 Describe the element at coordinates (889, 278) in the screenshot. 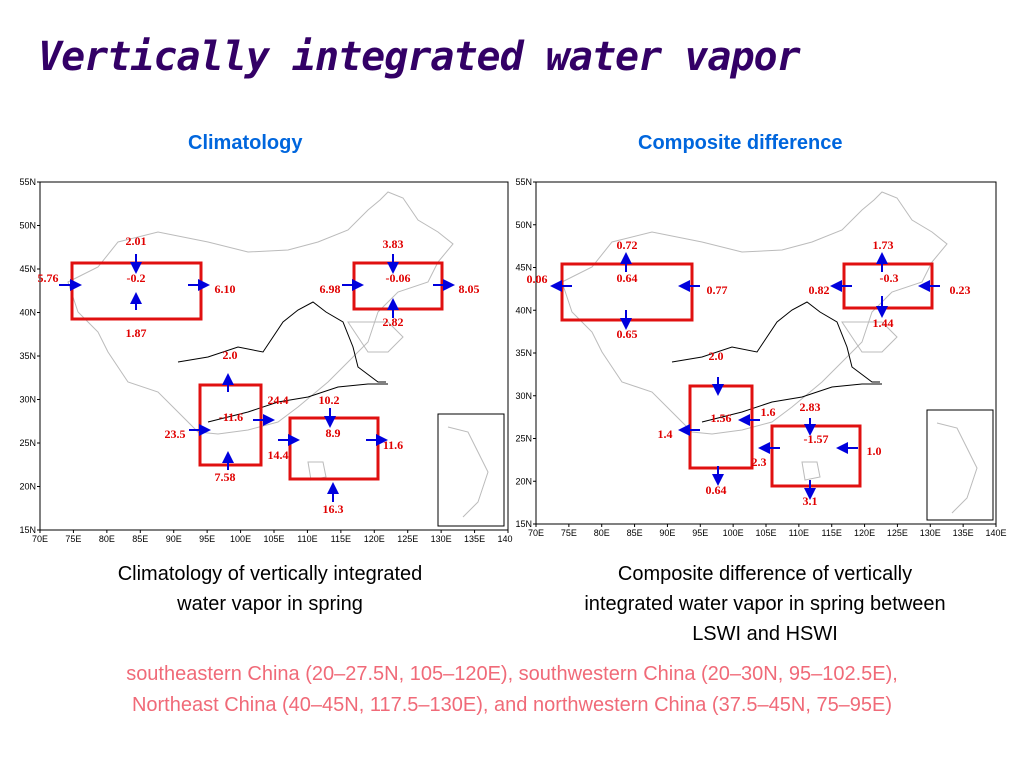

I see `flux-value-ne-c: -0.3` at that location.